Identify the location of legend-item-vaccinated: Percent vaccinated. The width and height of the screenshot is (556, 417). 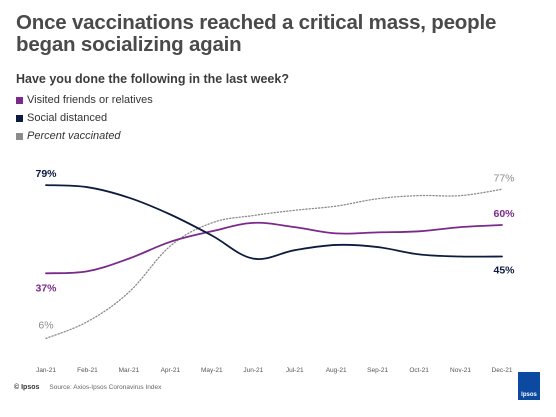
(68, 136).